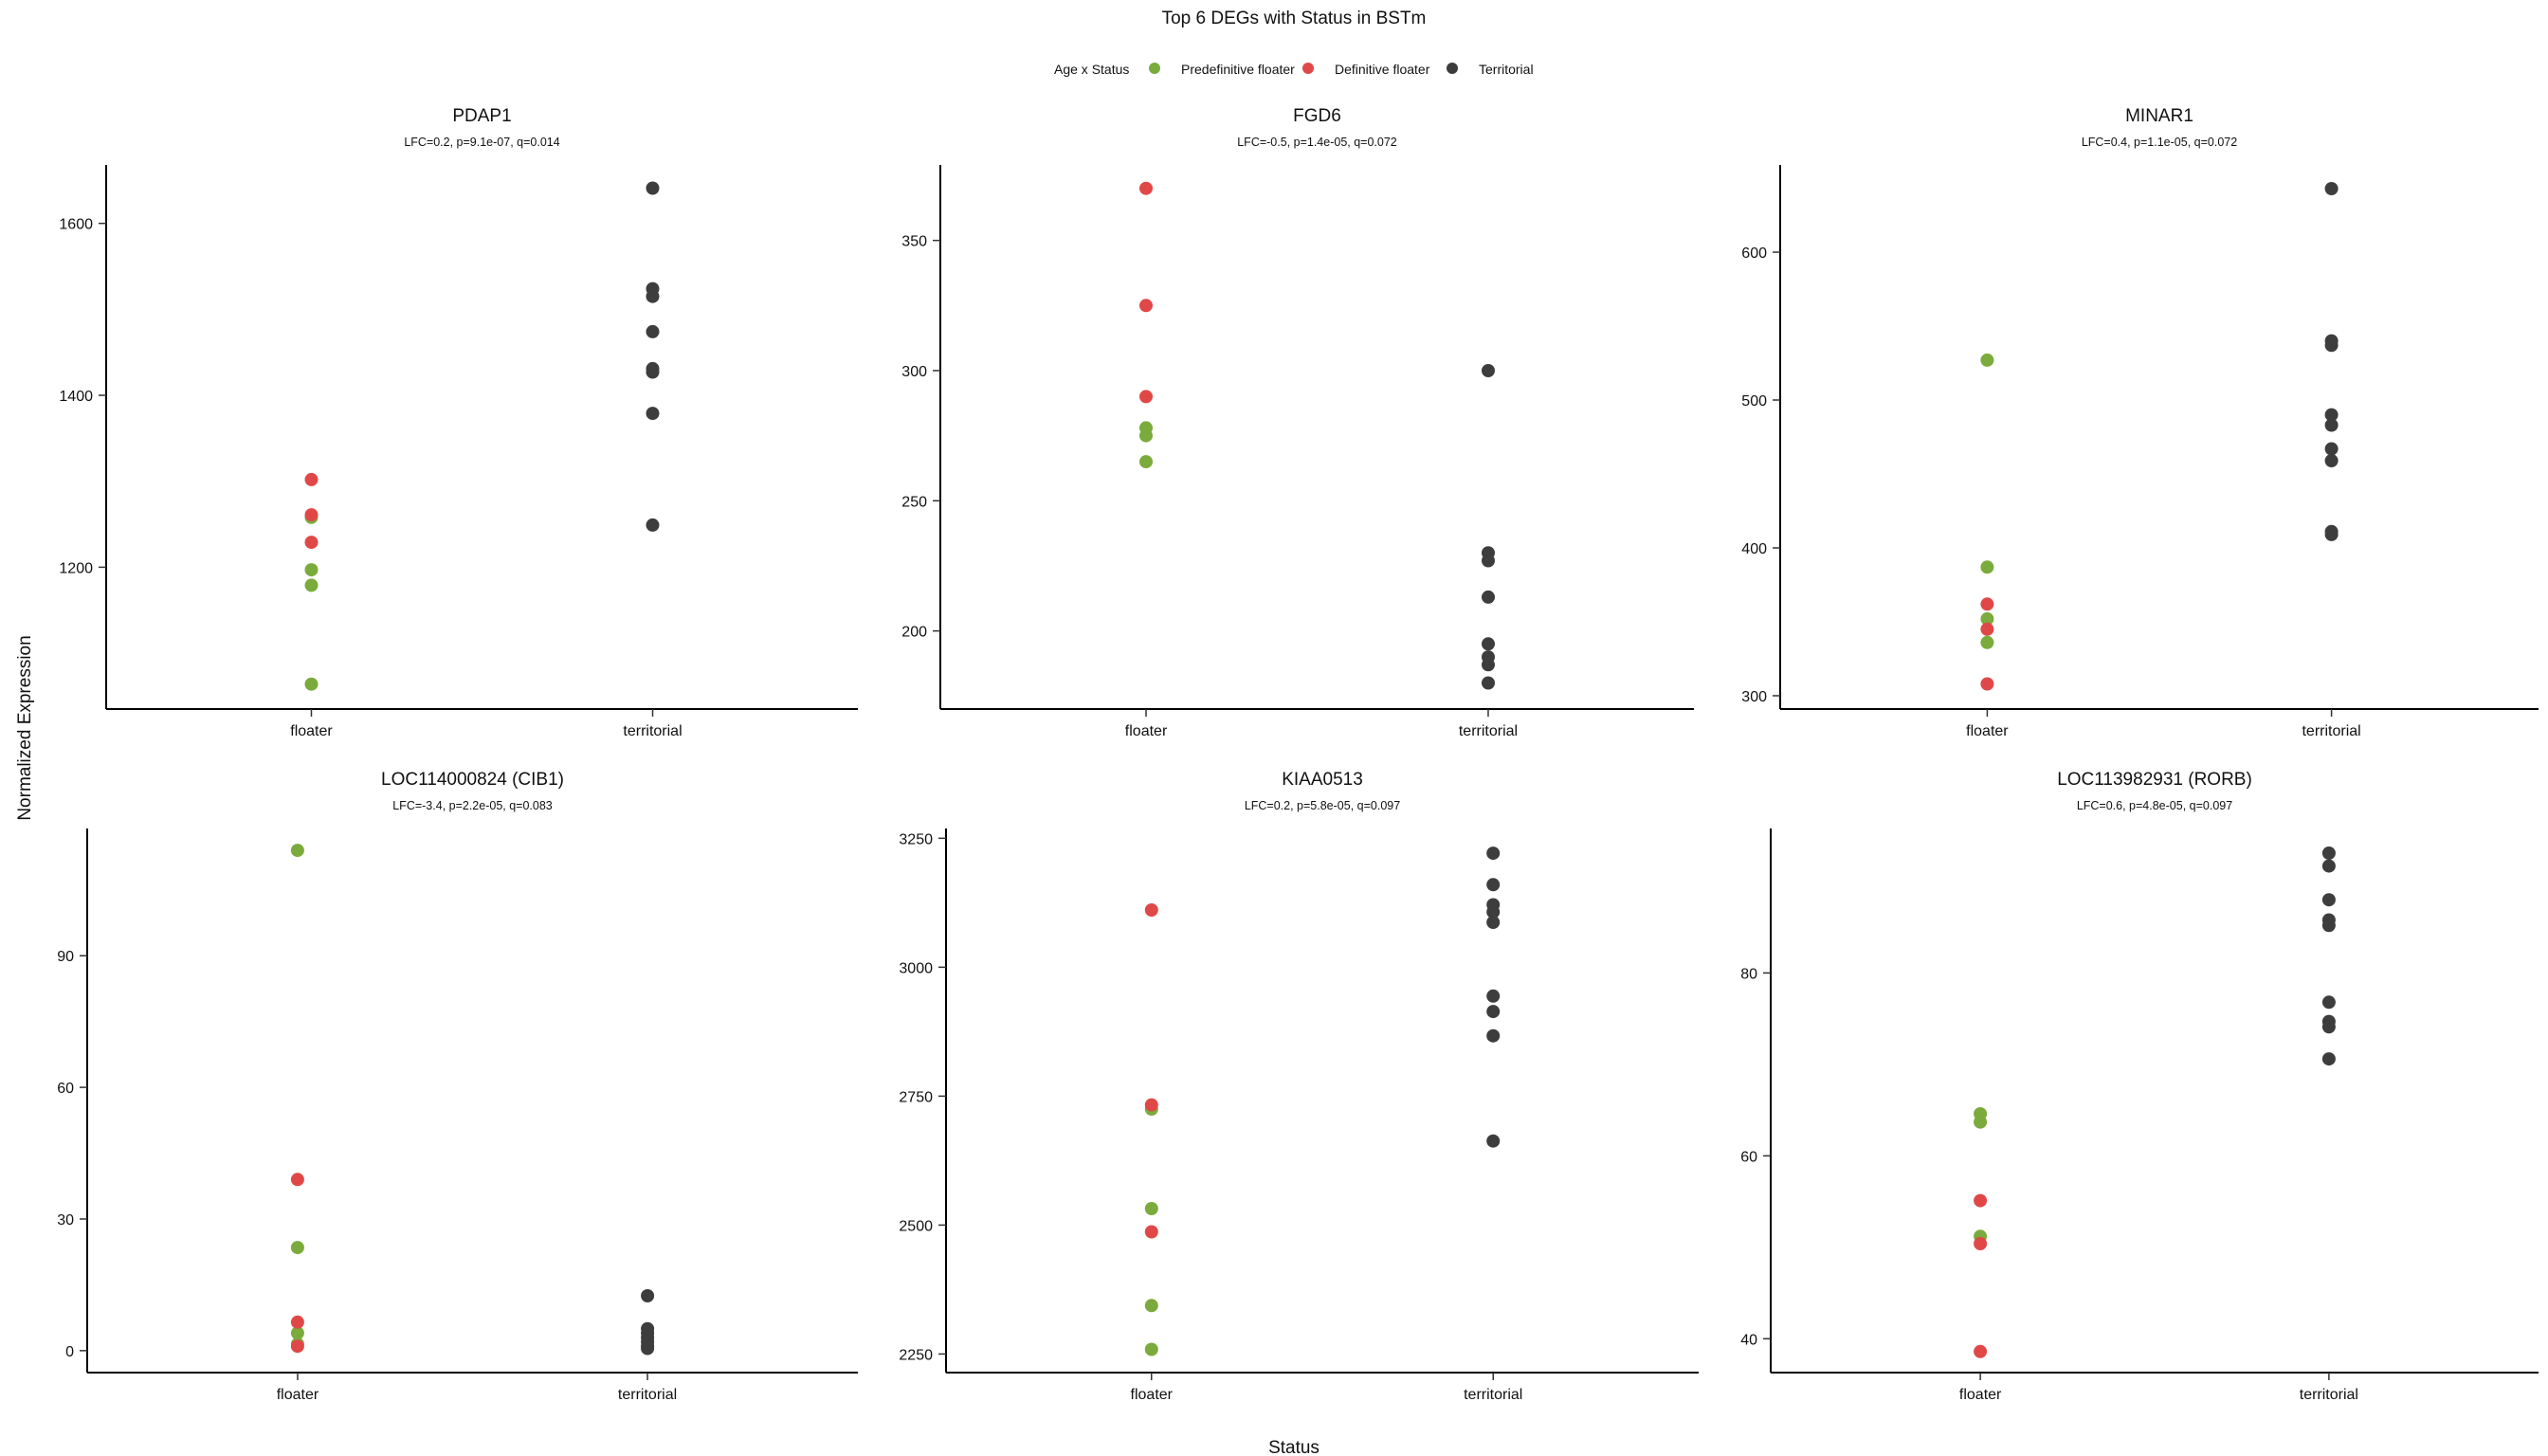  I want to click on y-tick-label: 3000, so click(916, 968).